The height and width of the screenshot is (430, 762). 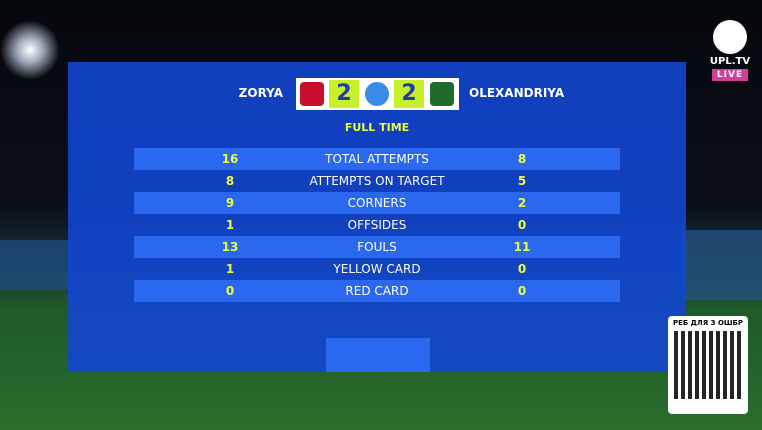 I want to click on away-value: 5, so click(x=522, y=181).